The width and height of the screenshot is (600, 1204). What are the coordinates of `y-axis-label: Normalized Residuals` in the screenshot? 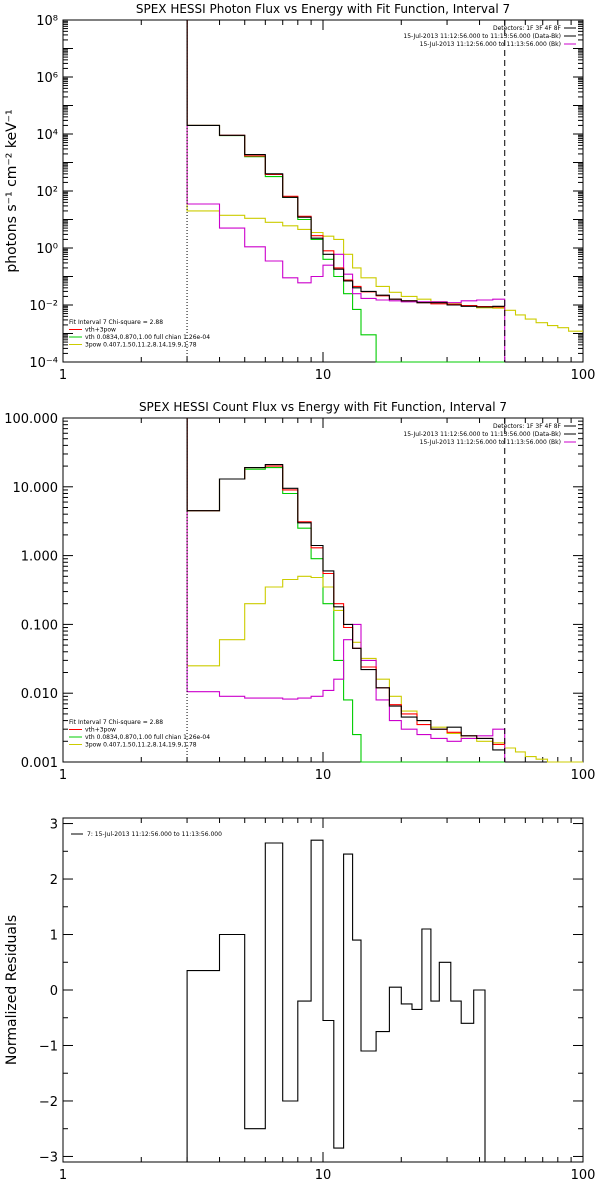 It's located at (12, 990).